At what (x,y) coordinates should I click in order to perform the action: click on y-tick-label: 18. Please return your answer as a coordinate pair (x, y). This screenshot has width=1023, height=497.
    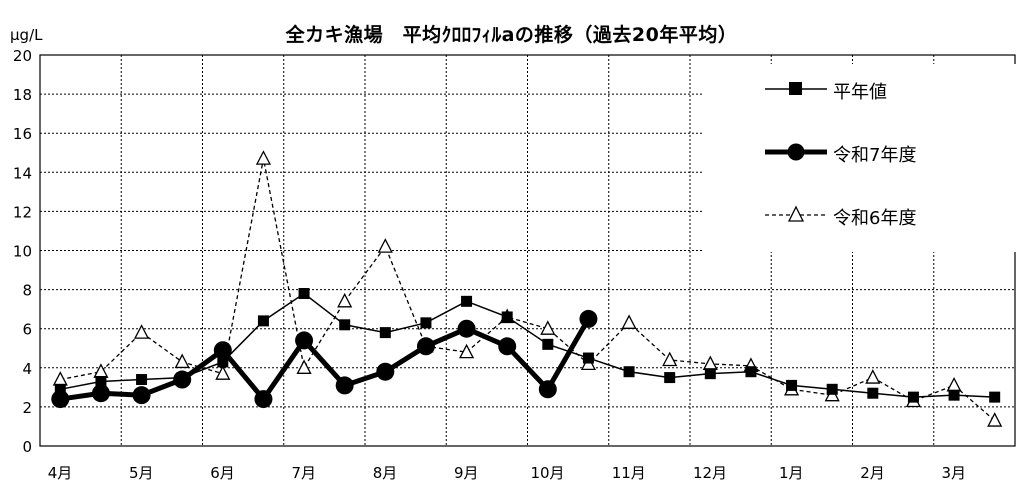
    Looking at the image, I should click on (22, 95).